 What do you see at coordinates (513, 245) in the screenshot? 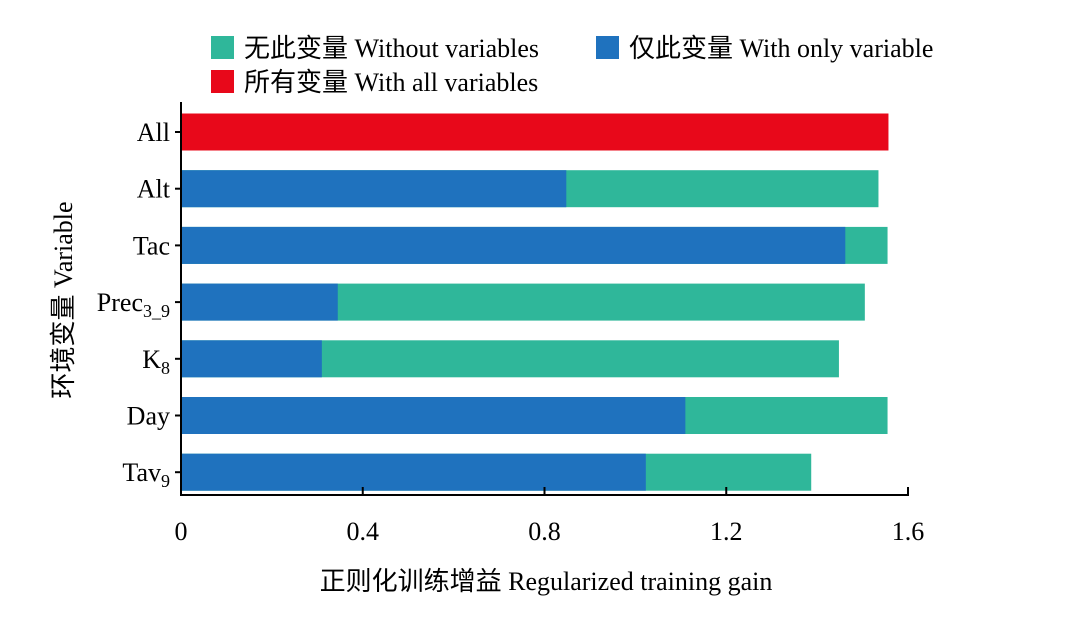
I see `bar-with-only-variable-tac` at bounding box center [513, 245].